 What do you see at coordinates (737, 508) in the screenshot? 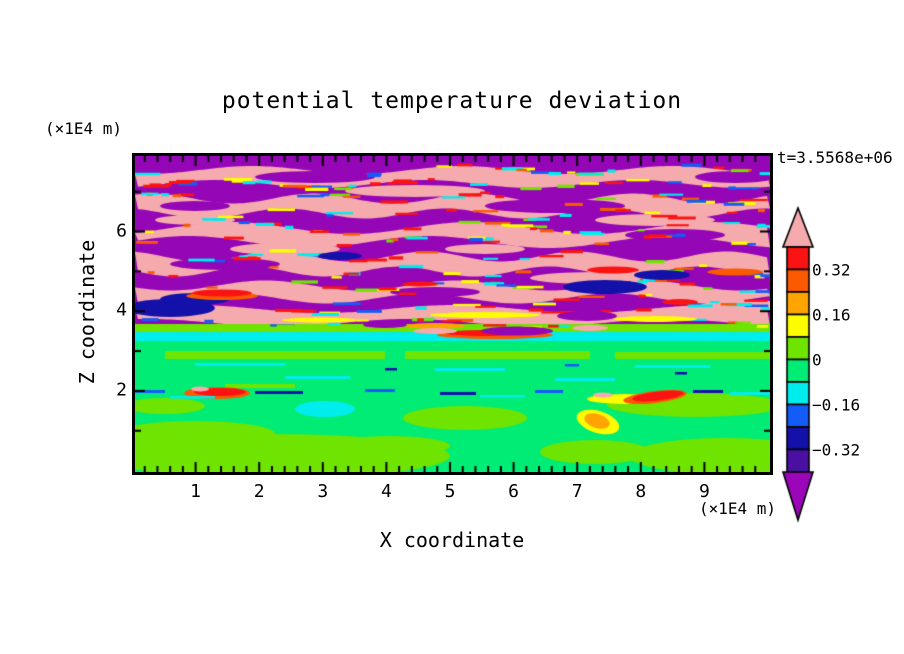
I see `x-axis-unit-label: (×1E4 m)` at bounding box center [737, 508].